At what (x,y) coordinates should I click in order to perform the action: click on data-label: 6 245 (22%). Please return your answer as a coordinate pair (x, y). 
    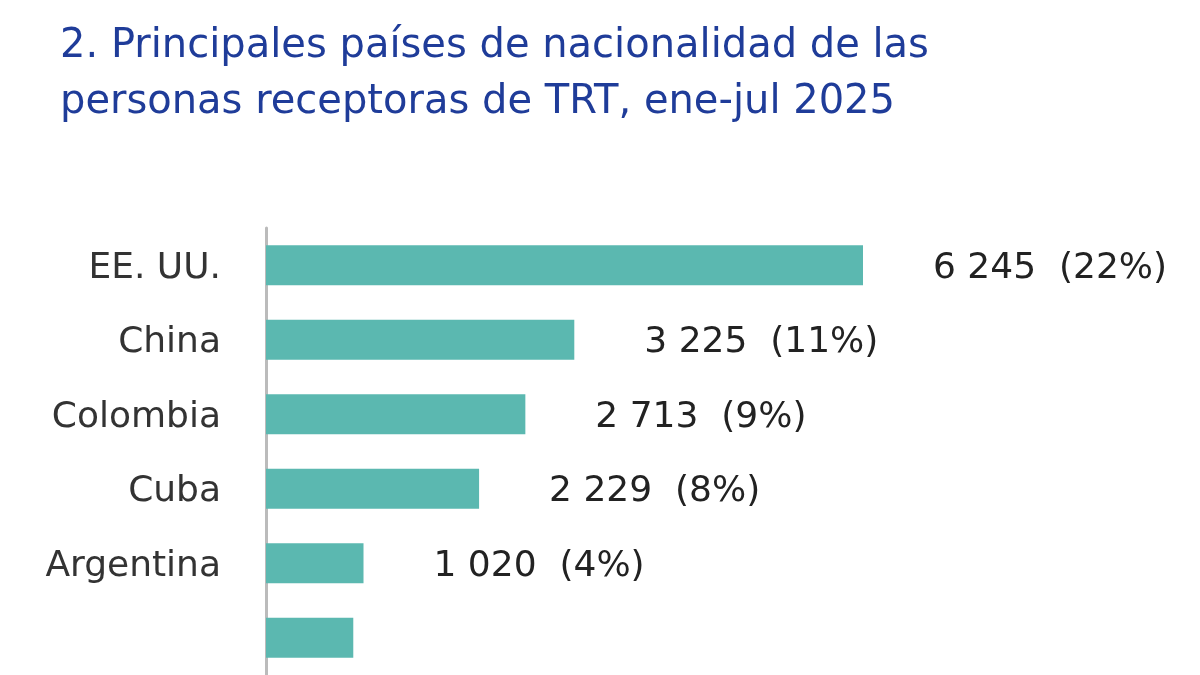
    Looking at the image, I should click on (1050, 265).